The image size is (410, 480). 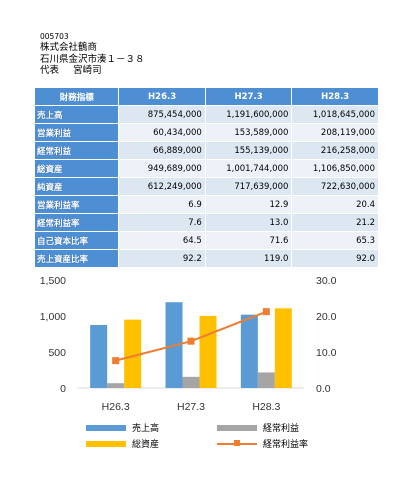 What do you see at coordinates (53, 335) in the screenshot?
I see `left-axis-ticks: 0 500 1,000 1,500` at bounding box center [53, 335].